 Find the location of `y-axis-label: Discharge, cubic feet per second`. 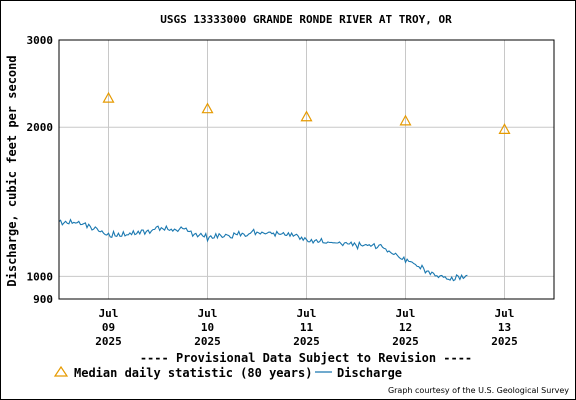

y-axis-label: Discharge, cubic feet per second is located at coordinates (12, 170).